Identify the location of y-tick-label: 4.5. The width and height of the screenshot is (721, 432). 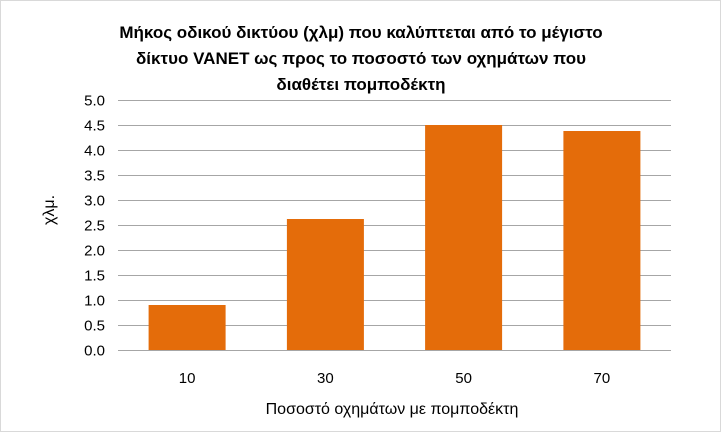
(94, 126).